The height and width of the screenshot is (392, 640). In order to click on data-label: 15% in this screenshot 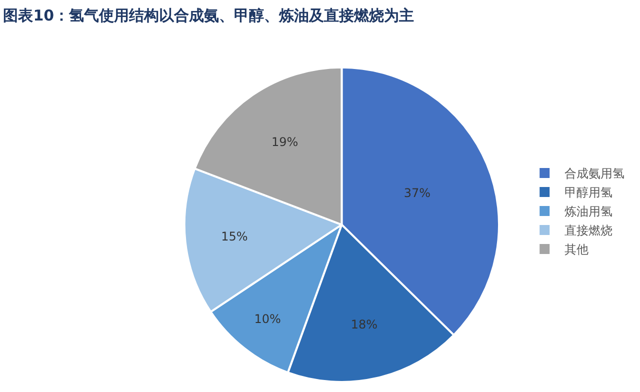, I will do `click(234, 237)`.